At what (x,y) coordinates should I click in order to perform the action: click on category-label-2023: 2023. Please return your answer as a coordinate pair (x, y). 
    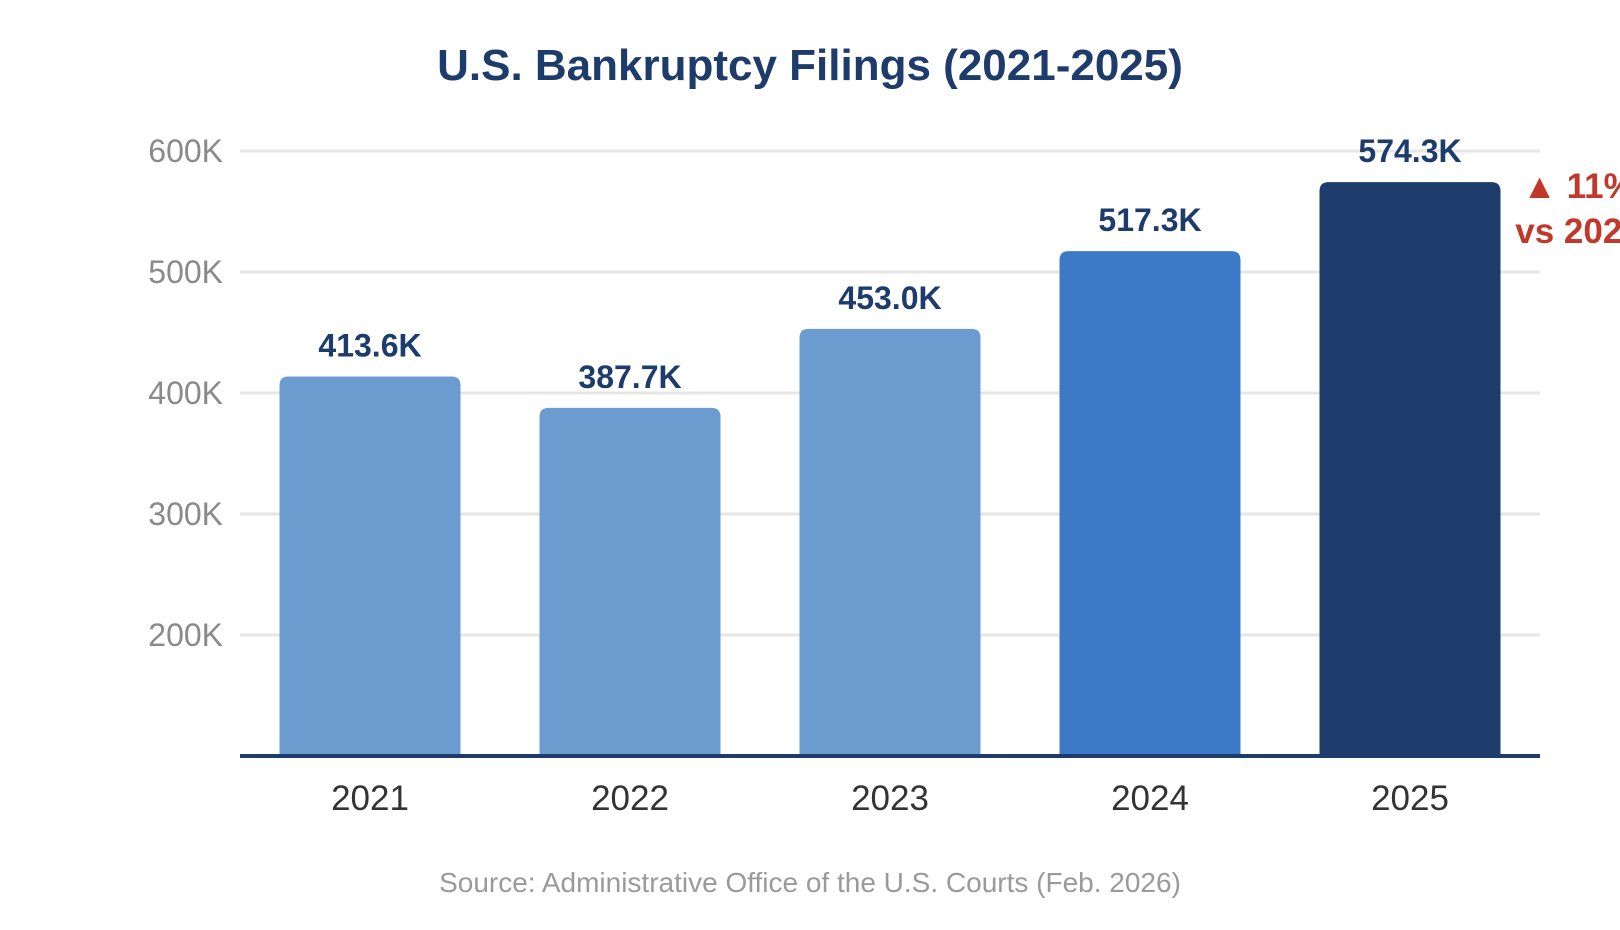
    Looking at the image, I should click on (890, 798).